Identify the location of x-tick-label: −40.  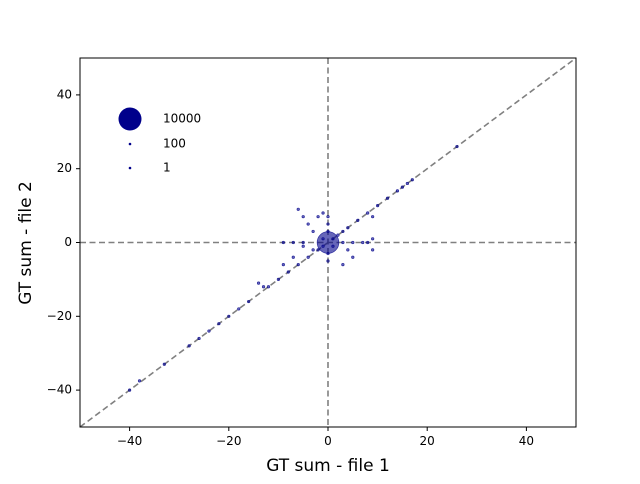
(129, 441).